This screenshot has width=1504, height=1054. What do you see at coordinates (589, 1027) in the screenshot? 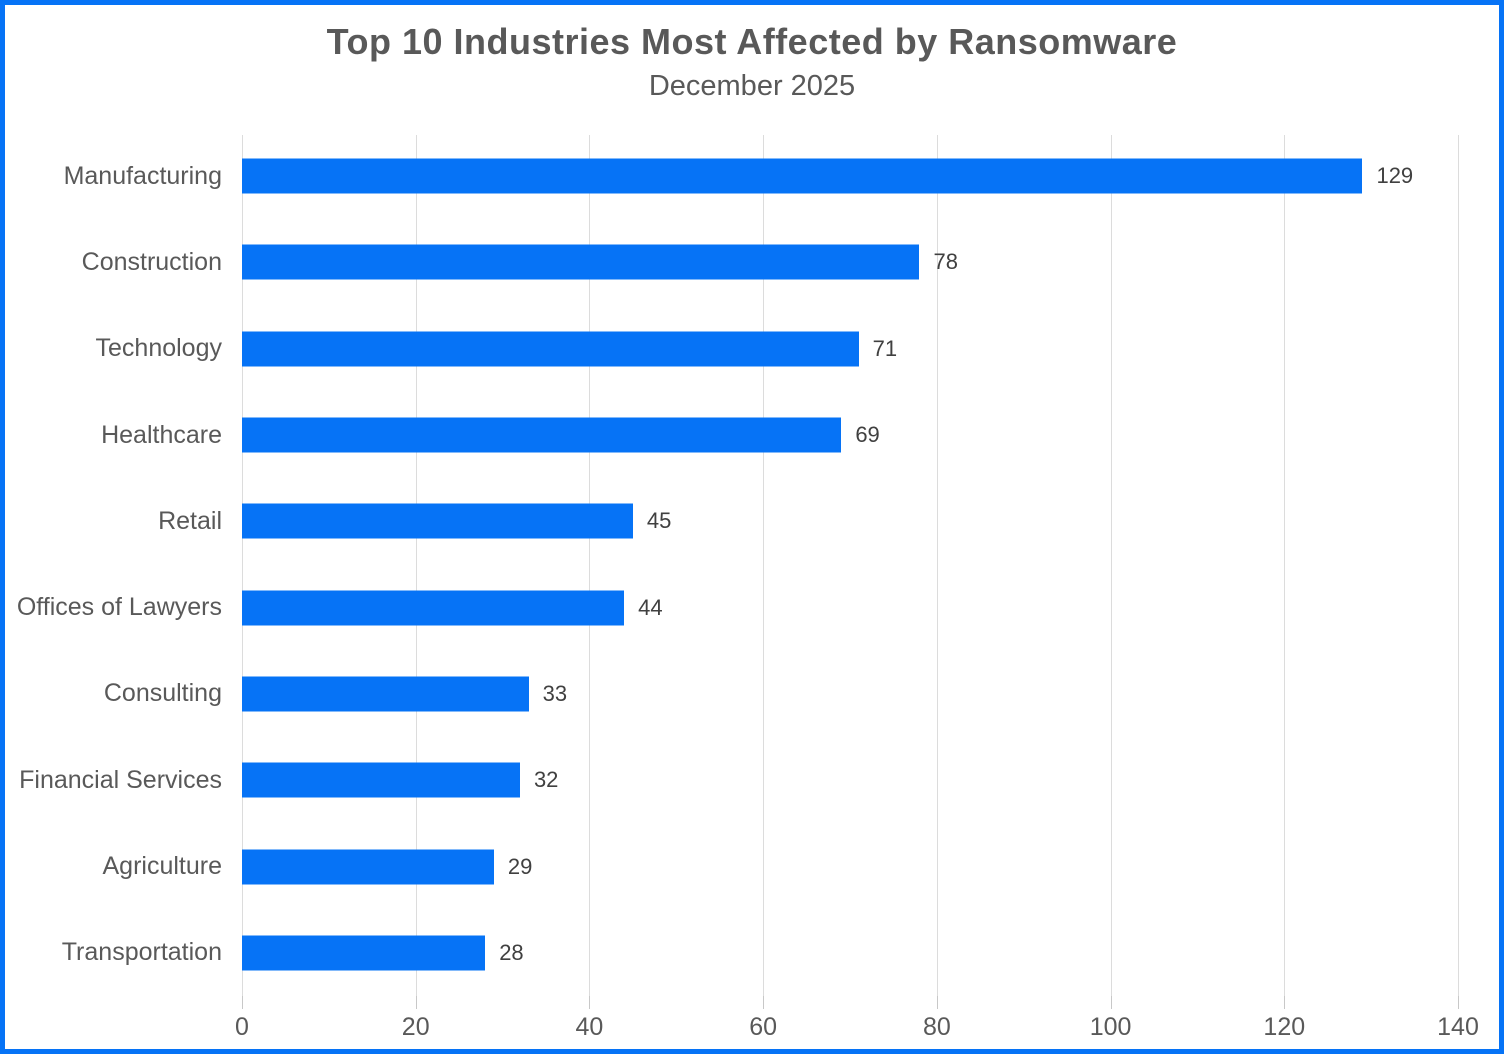
I see `x-axis-tick-label: 40` at bounding box center [589, 1027].